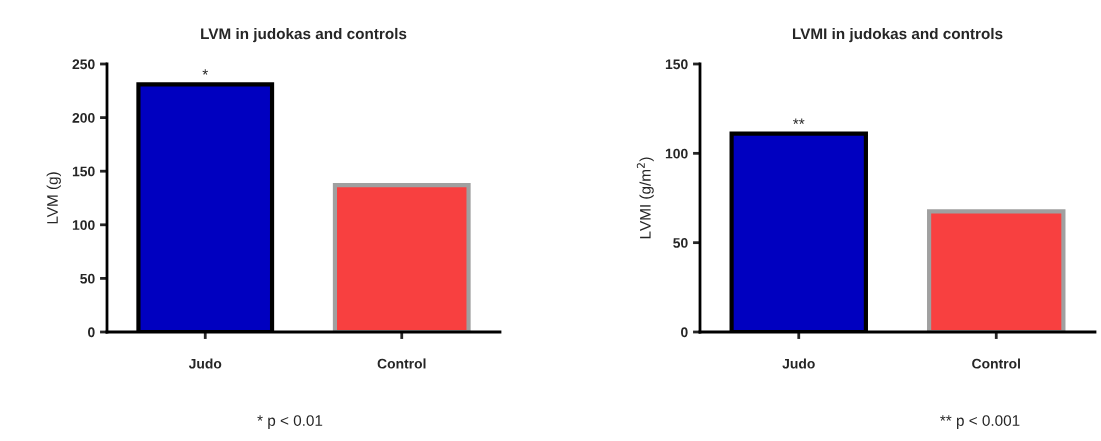 The height and width of the screenshot is (441, 1101). I want to click on annotation: *, so click(205, 72).